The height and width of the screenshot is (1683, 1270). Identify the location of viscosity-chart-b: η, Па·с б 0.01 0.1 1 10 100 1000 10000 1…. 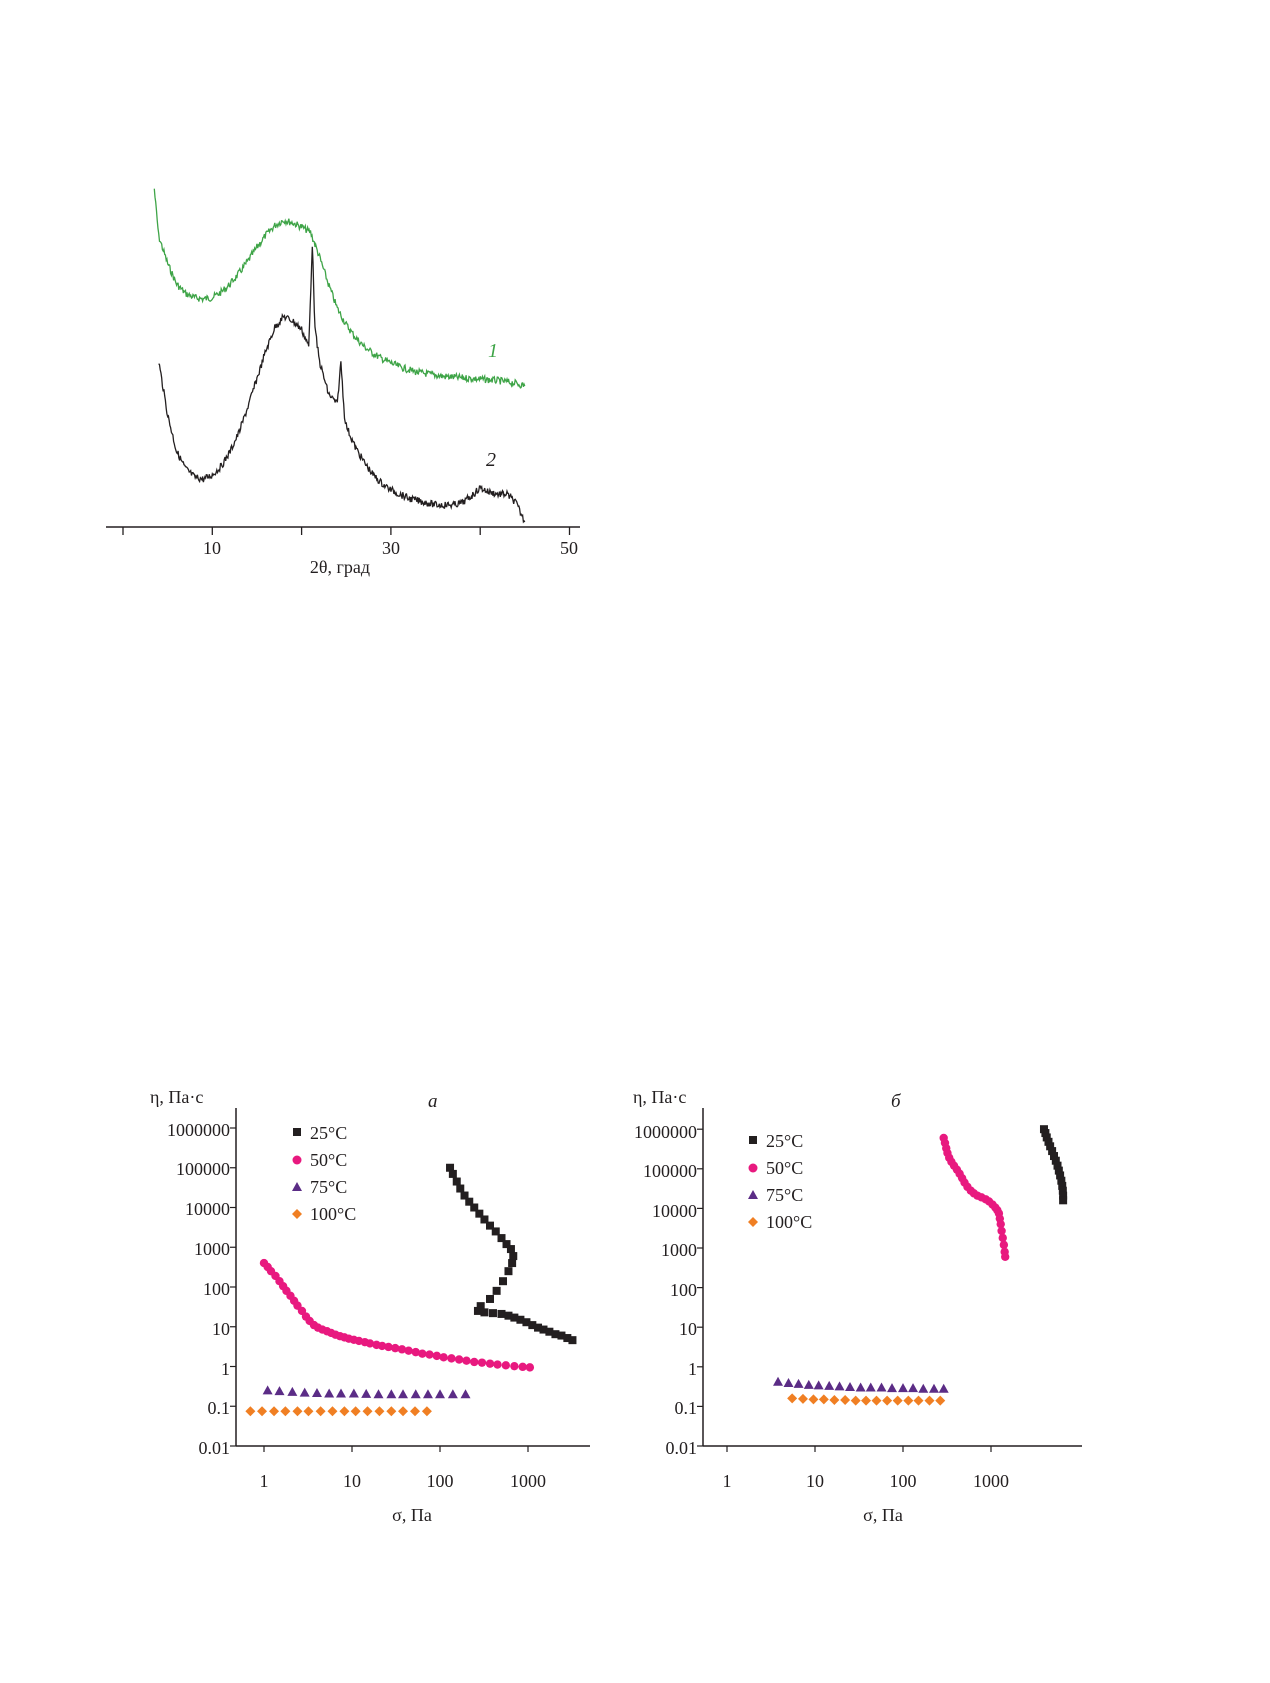
(857, 1306).